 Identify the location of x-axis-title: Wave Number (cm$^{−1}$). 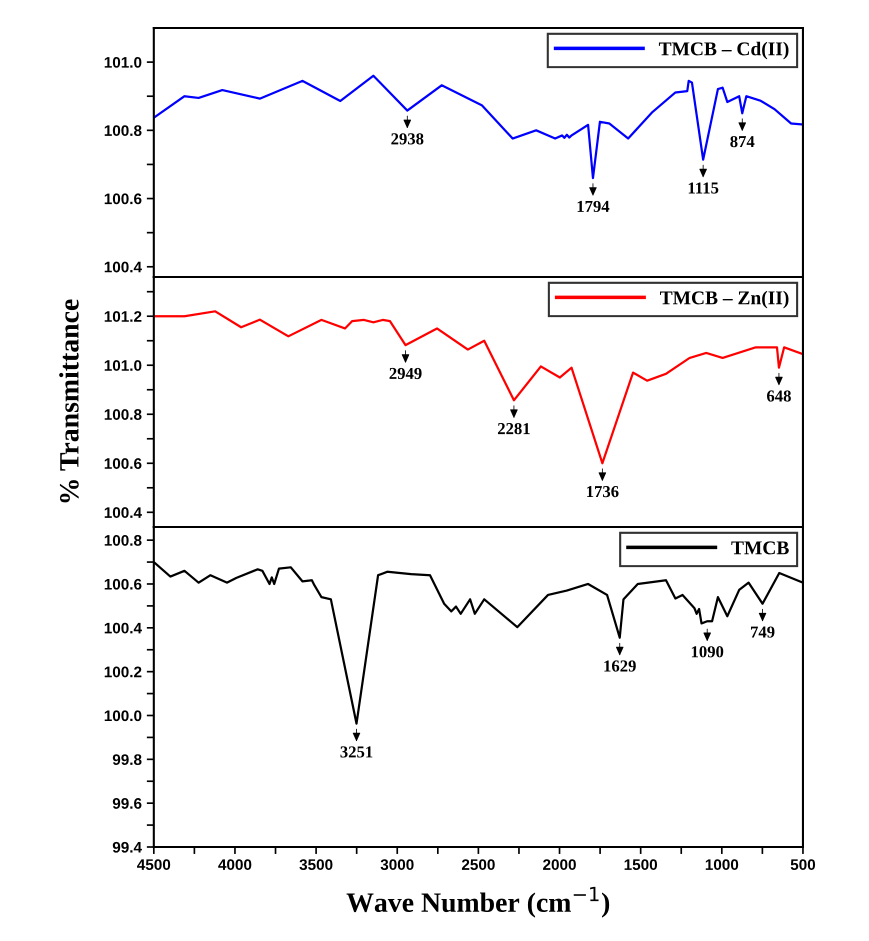
(478, 902).